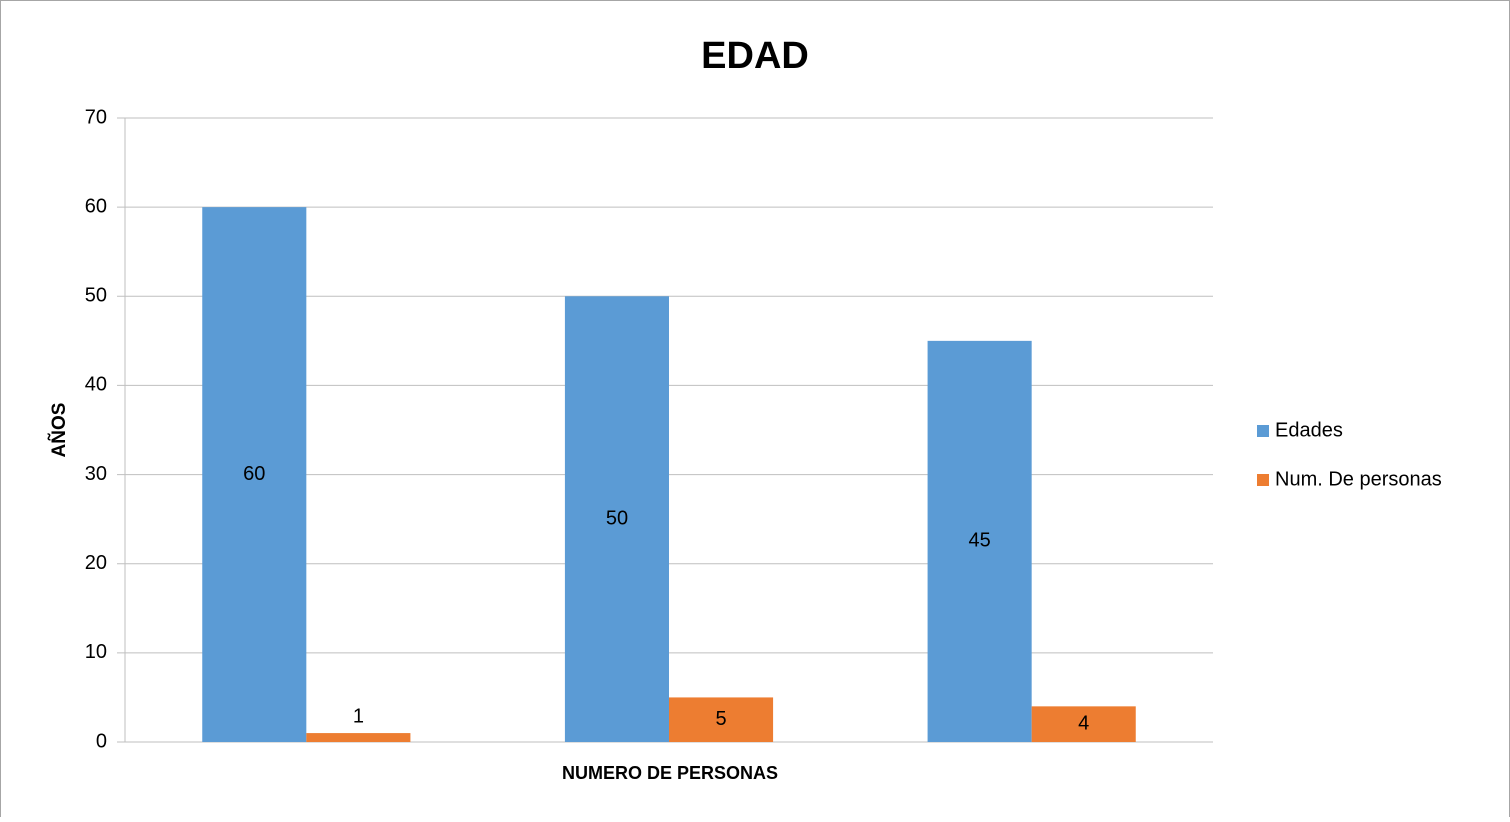  What do you see at coordinates (670, 773) in the screenshot?
I see `x-axis-label: NUMERO DE PERSONAS` at bounding box center [670, 773].